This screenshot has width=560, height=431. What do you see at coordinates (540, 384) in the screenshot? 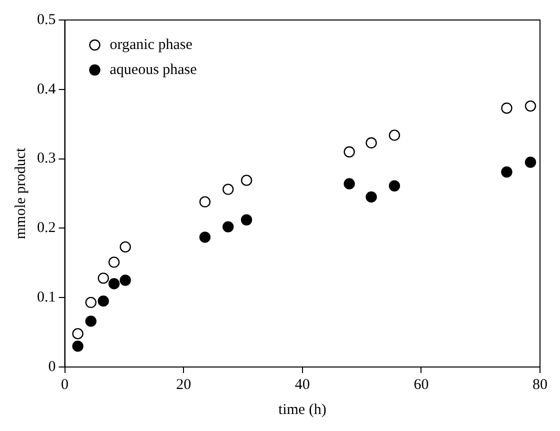
I see `x-tick-label: 80` at bounding box center [540, 384].